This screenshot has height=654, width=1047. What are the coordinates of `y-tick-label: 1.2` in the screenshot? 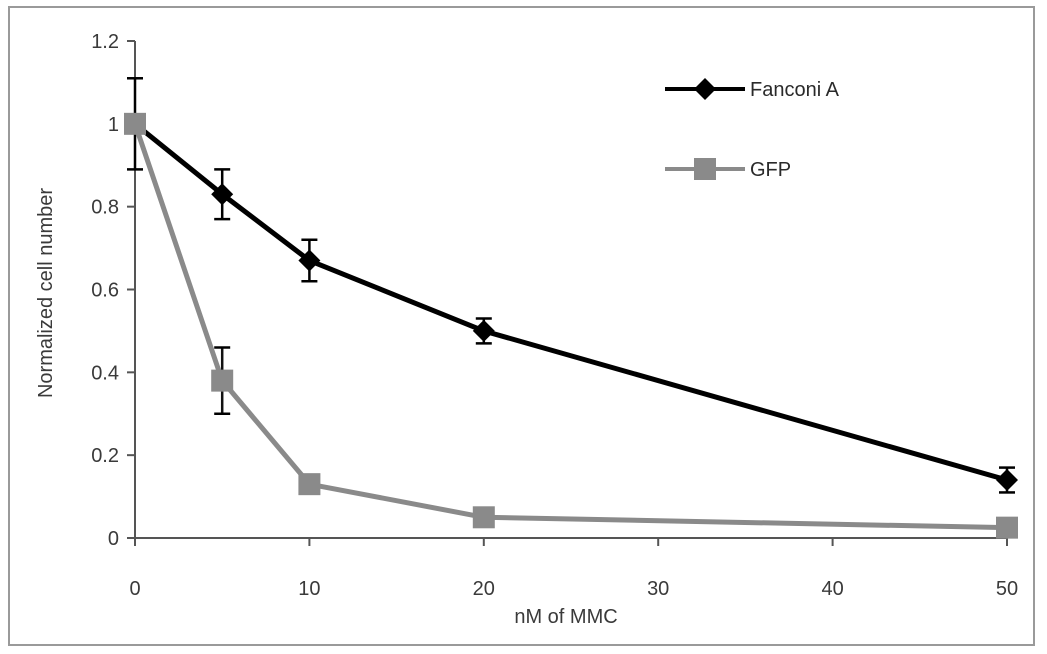 It's located at (105, 42).